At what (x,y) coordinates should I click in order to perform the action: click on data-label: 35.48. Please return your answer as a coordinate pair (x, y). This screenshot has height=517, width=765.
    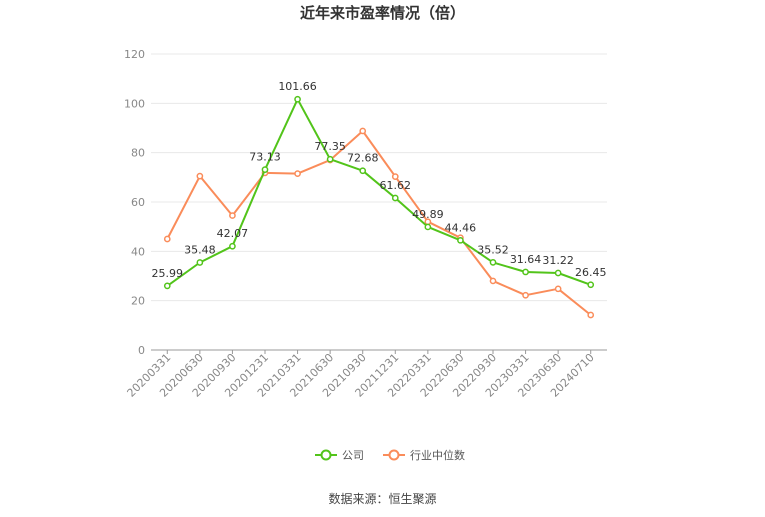
    Looking at the image, I should click on (200, 249).